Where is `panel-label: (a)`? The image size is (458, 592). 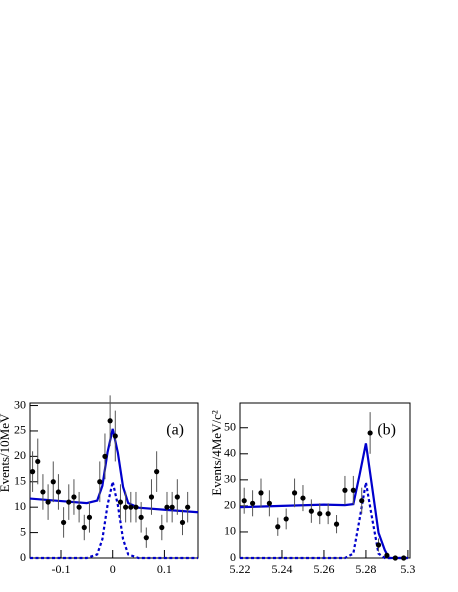
panel-label: (a) is located at coordinates (175, 430).